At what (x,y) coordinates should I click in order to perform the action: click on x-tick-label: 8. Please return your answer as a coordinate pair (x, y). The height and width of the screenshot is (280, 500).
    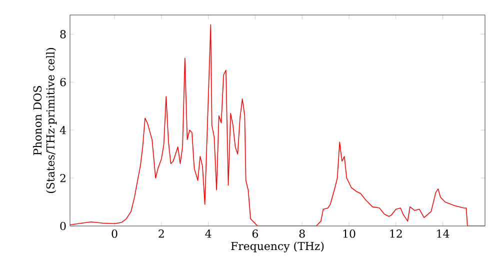
    Looking at the image, I should click on (302, 234).